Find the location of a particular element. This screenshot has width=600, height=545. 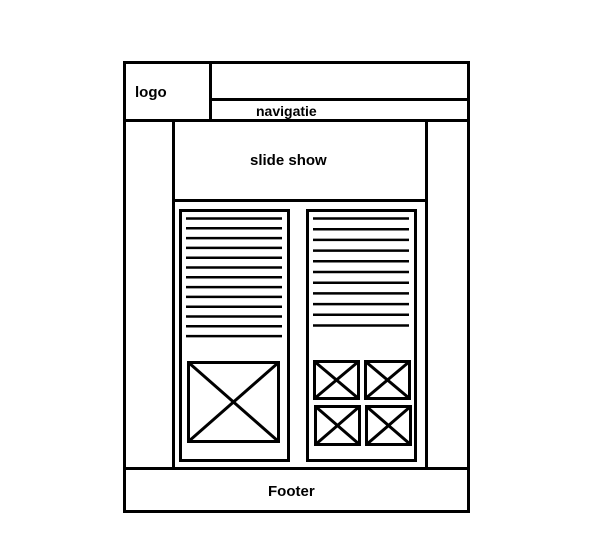

left-column is located at coordinates (234, 335).